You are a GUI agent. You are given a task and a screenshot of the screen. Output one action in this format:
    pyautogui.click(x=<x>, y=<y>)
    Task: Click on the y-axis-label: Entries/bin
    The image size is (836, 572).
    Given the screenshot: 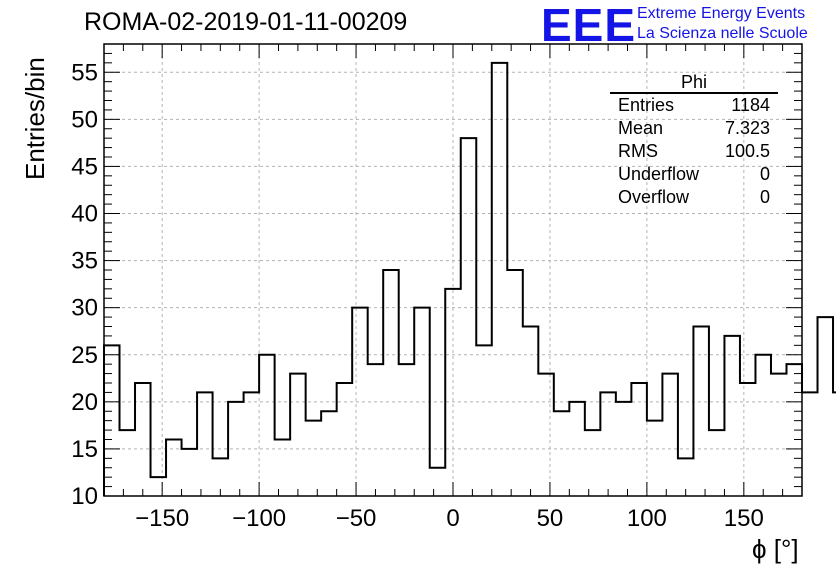 What is the action you would take?
    pyautogui.click(x=35, y=118)
    